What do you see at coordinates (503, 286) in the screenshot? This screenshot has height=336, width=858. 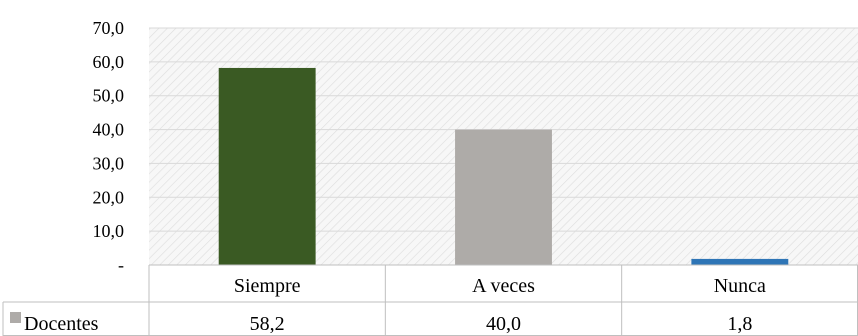 I see `x-category-label: A veces` at bounding box center [503, 286].